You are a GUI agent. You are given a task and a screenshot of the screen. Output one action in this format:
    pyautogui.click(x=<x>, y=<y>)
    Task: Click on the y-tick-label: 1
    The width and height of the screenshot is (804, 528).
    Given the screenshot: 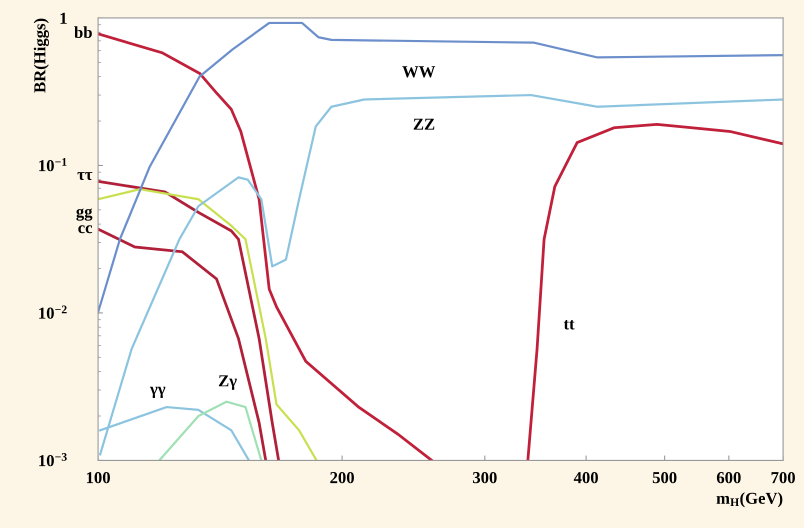 What is the action you would take?
    pyautogui.click(x=63, y=18)
    